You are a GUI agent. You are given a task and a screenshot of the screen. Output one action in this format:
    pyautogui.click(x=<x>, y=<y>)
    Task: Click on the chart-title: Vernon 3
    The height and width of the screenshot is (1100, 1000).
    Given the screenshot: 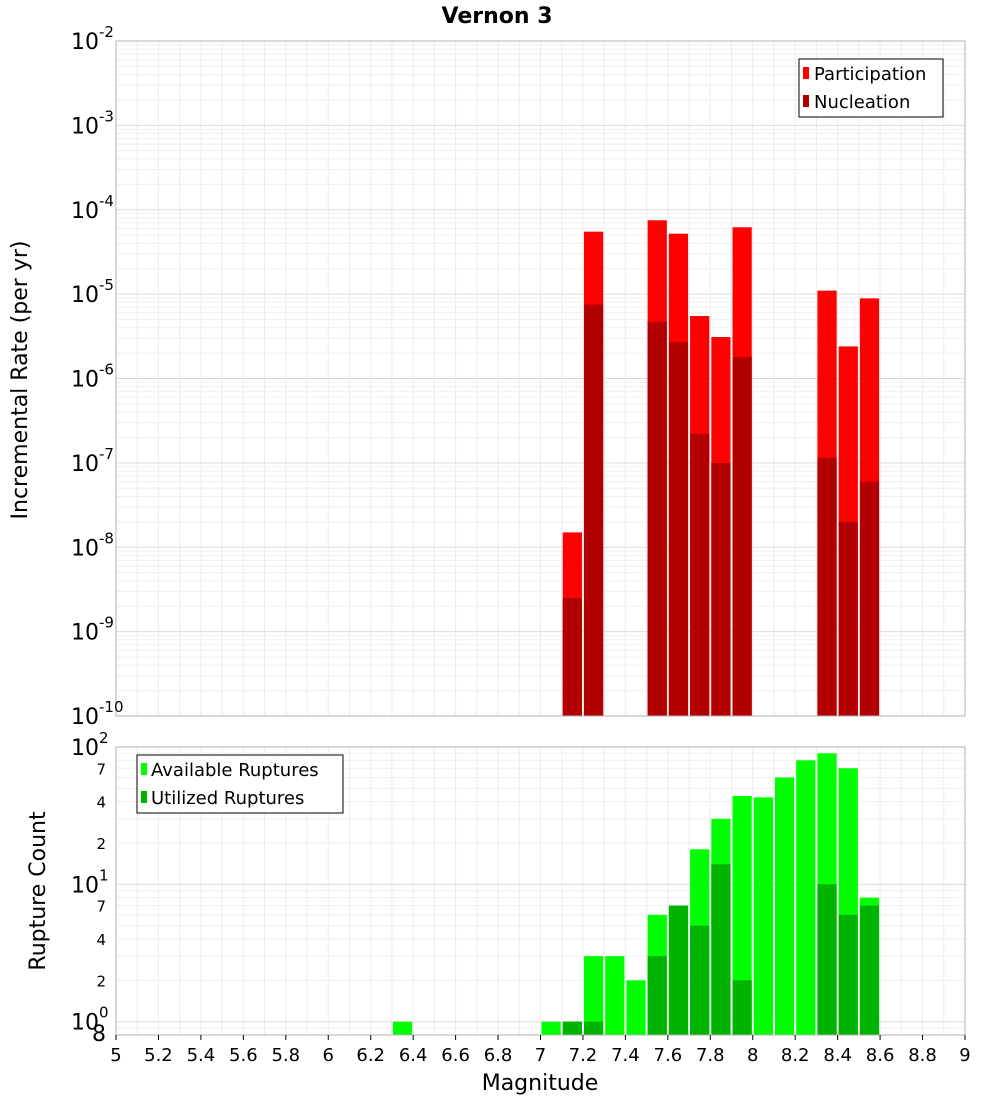 What is the action you would take?
    pyautogui.click(x=497, y=16)
    